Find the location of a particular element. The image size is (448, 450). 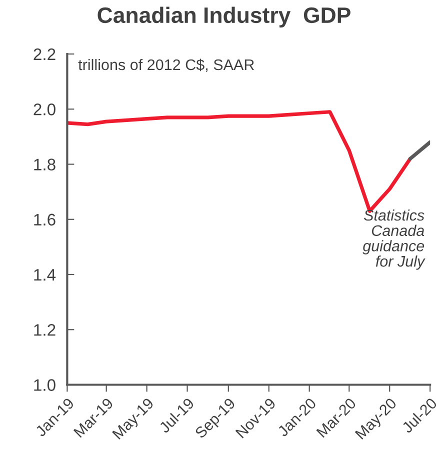

y-tick-label: 2.0 is located at coordinates (45, 110).